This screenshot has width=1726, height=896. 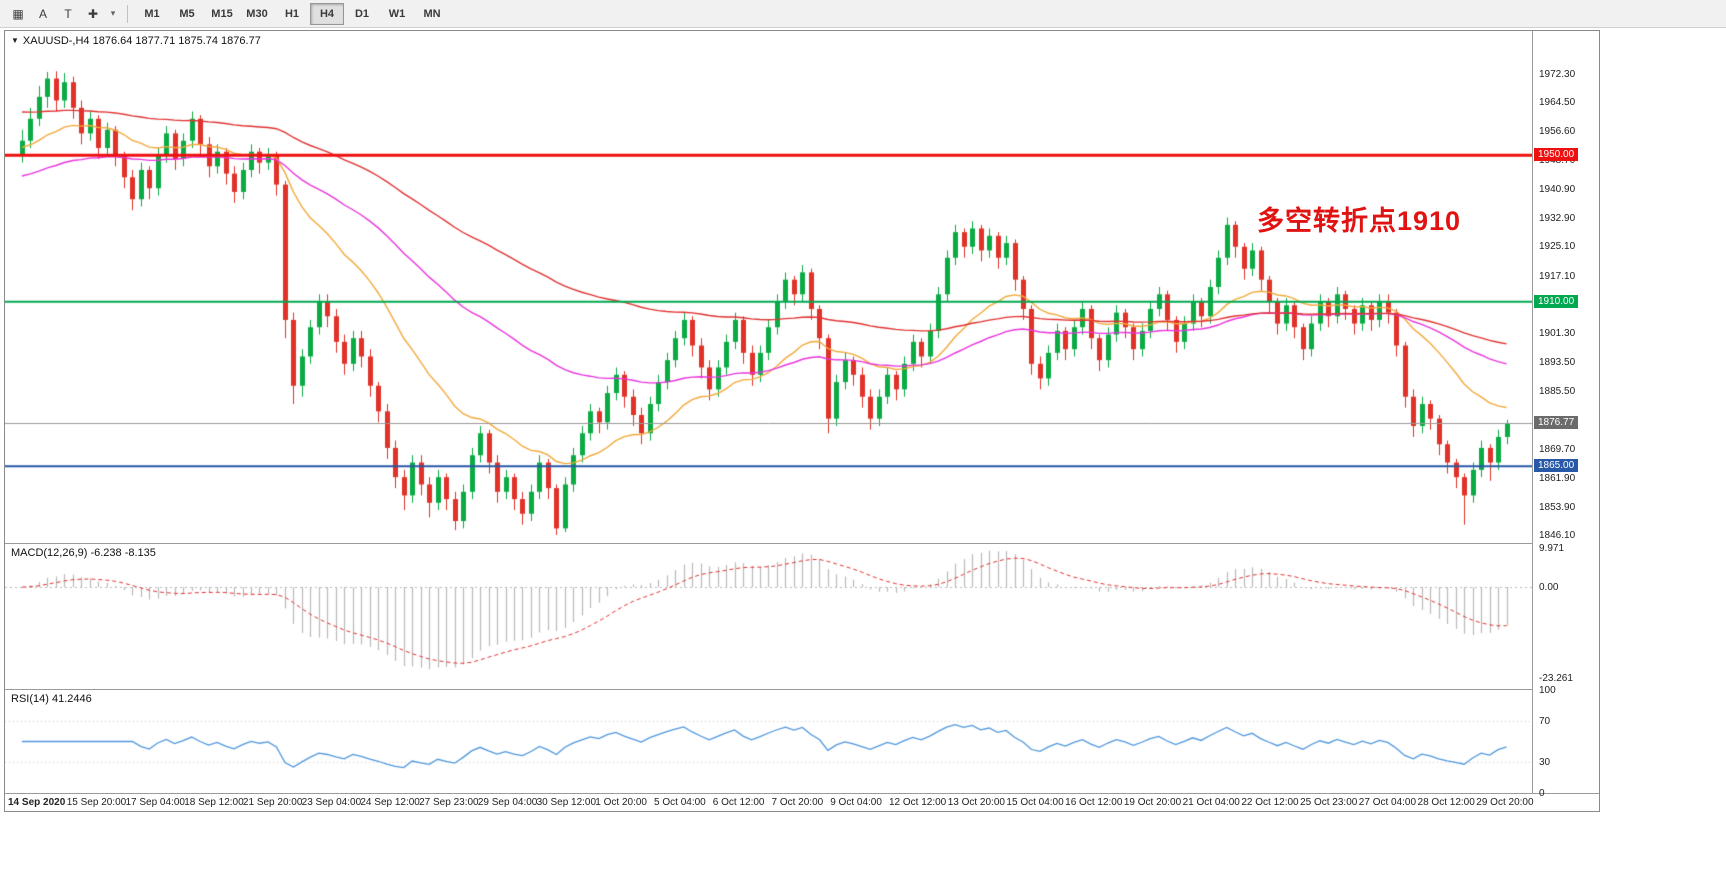 What do you see at coordinates (1556, 466) in the screenshot?
I see `price-badge-1865.00: 1865.00` at bounding box center [1556, 466].